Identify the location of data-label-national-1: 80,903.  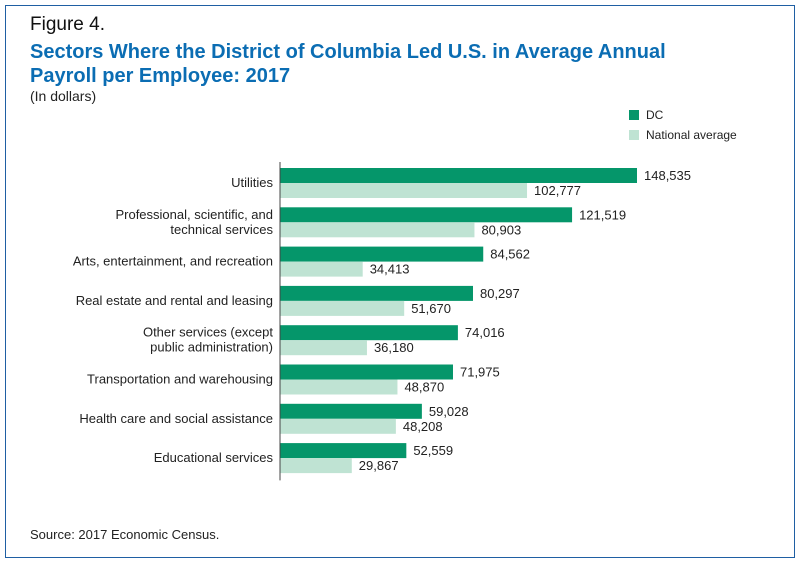
(501, 229).